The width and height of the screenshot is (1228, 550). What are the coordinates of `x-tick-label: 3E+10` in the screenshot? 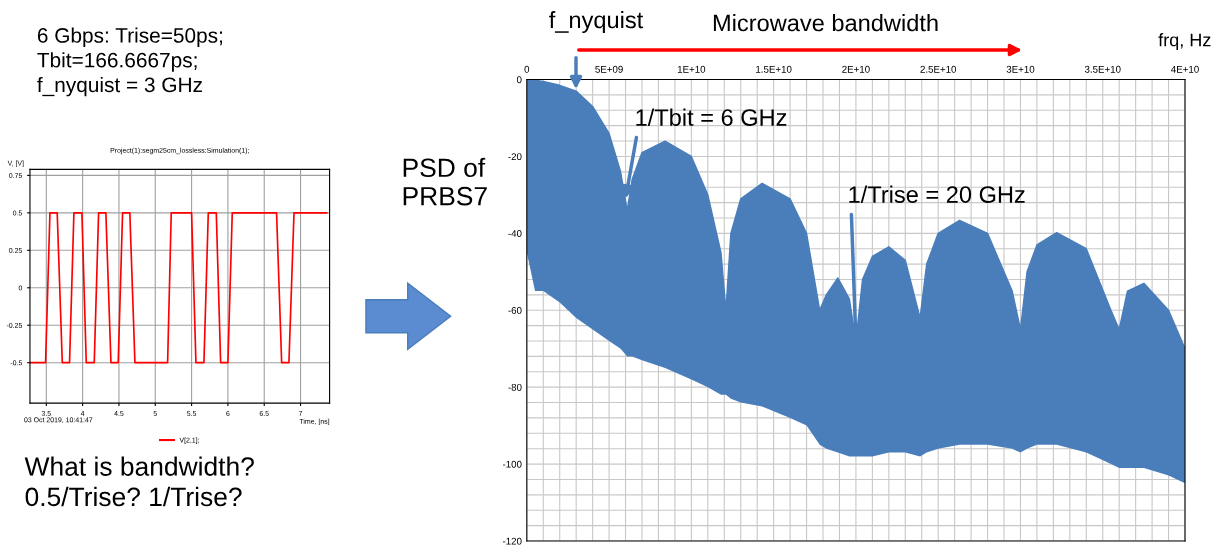 It's located at (1020, 69).